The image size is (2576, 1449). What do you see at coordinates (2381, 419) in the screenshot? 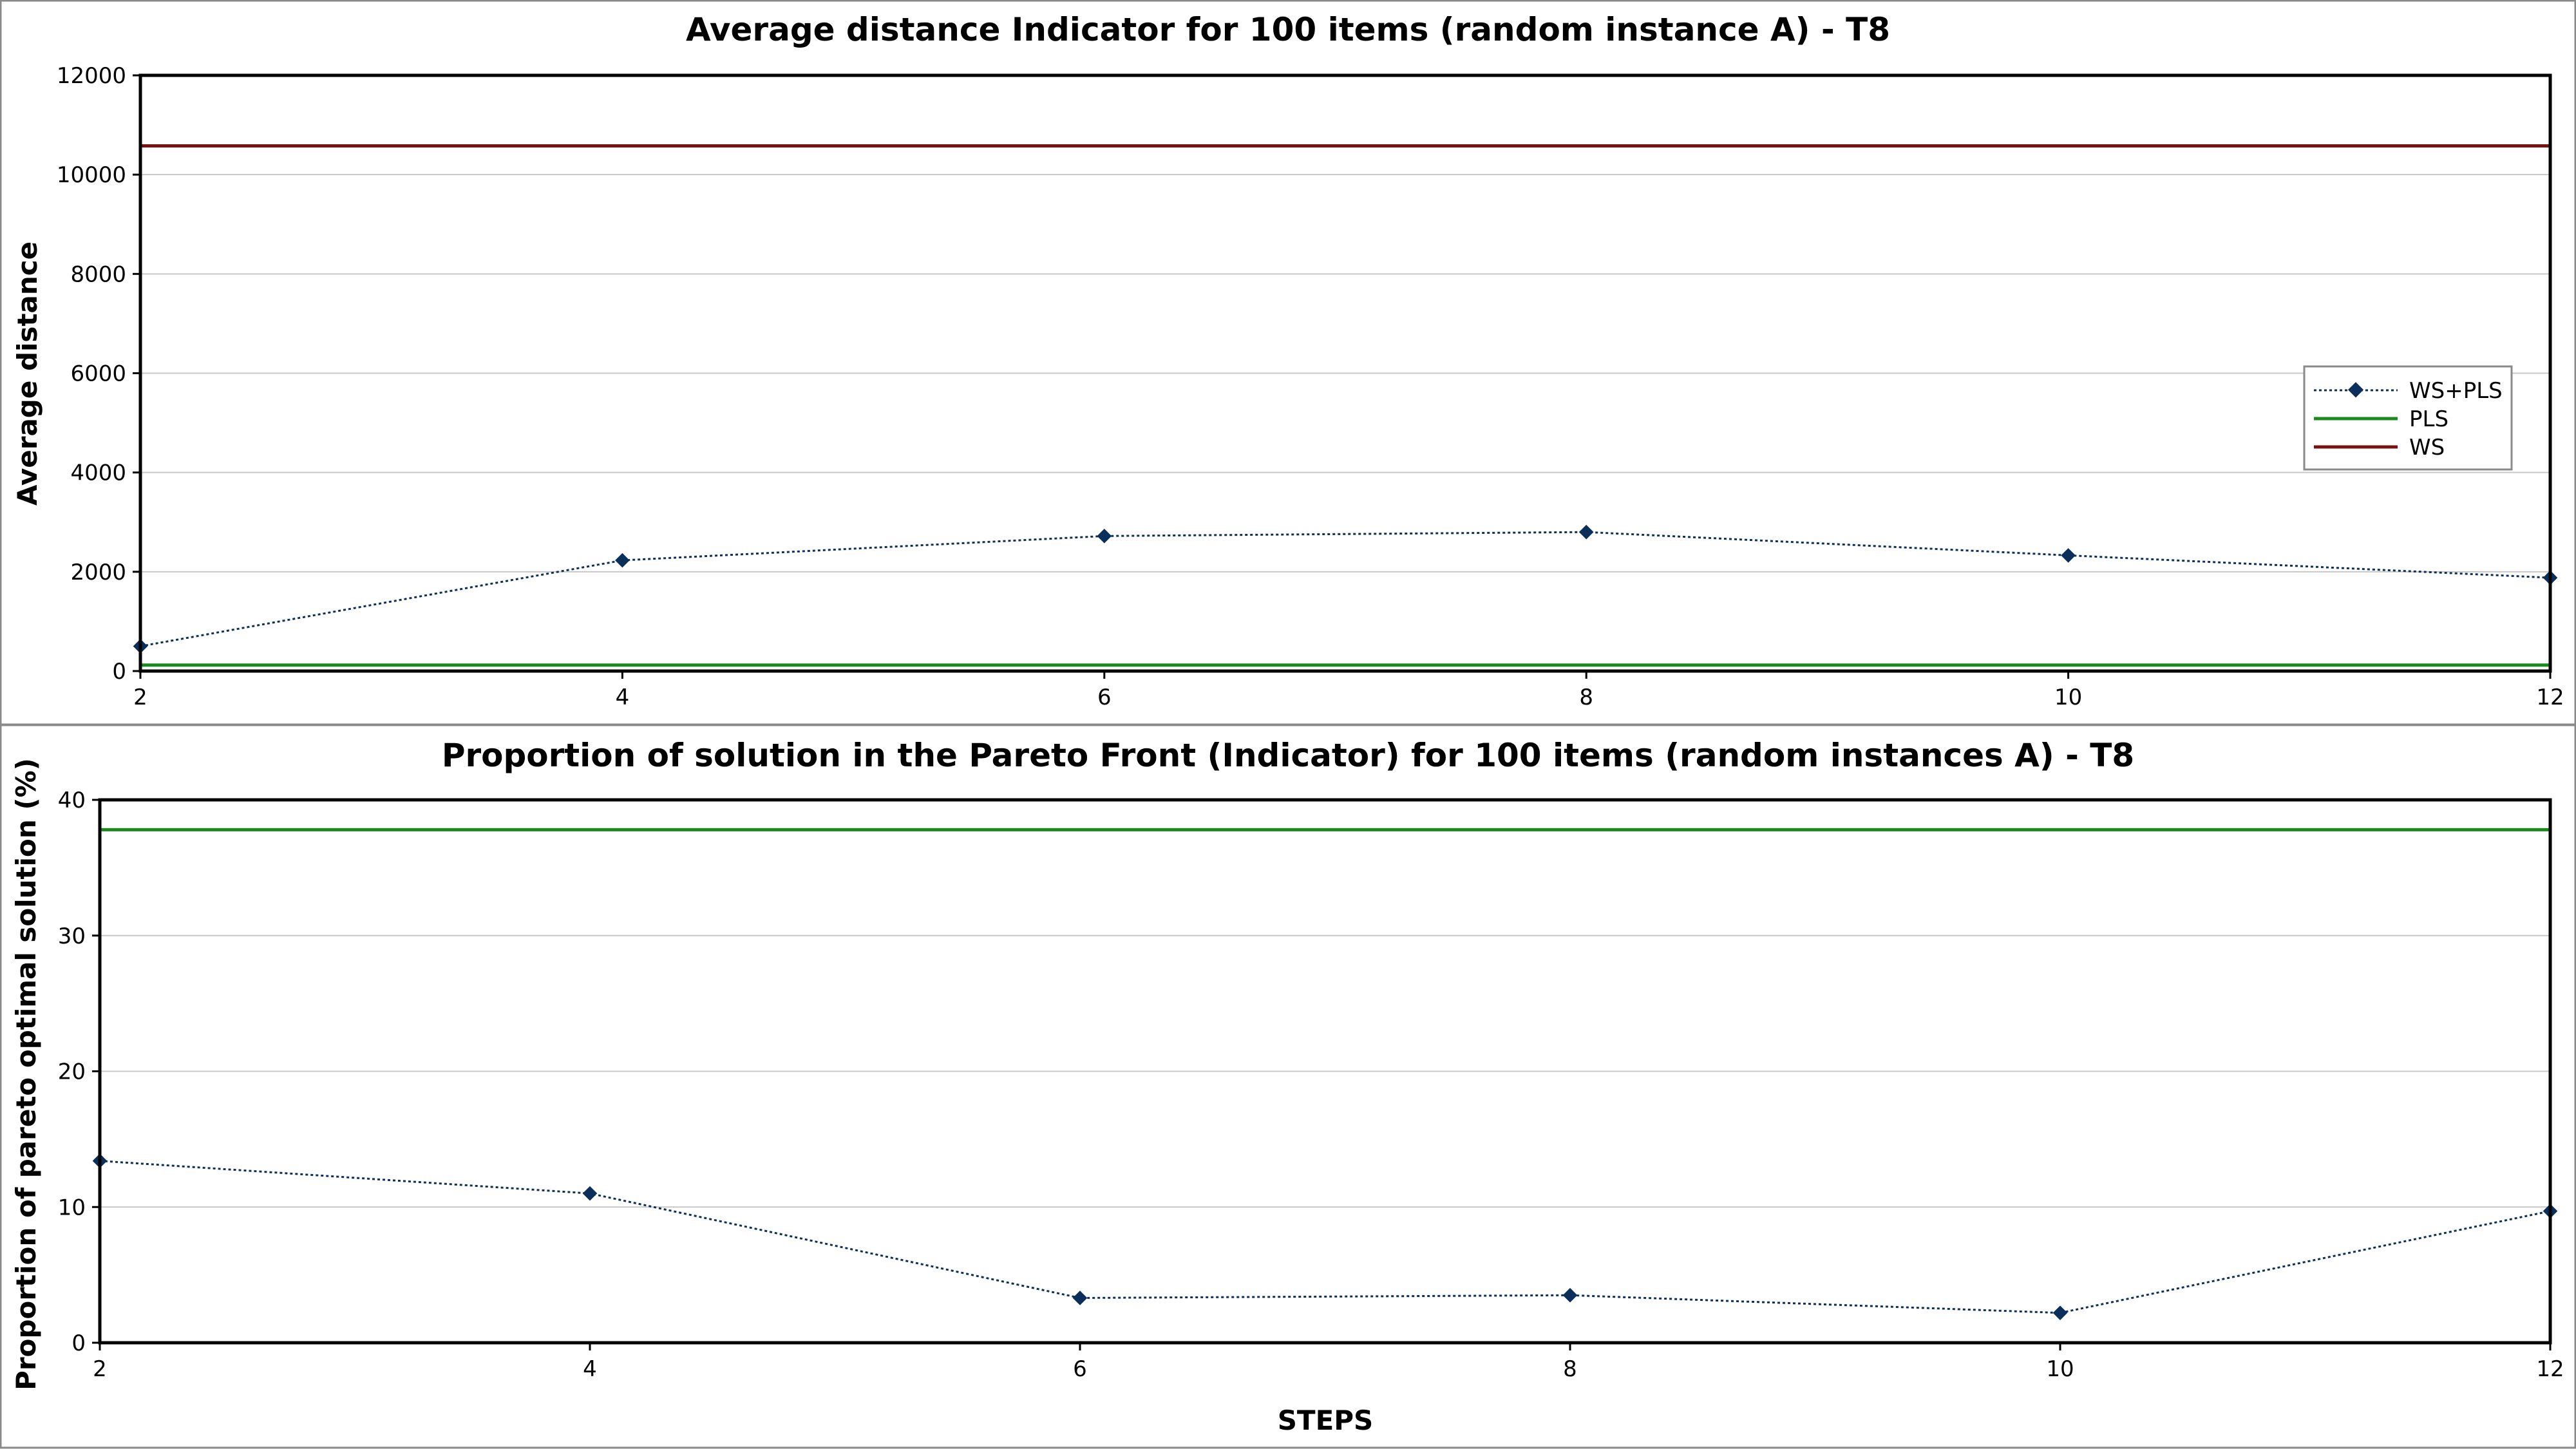
I see `legend-item-pls: PLS` at bounding box center [2381, 419].